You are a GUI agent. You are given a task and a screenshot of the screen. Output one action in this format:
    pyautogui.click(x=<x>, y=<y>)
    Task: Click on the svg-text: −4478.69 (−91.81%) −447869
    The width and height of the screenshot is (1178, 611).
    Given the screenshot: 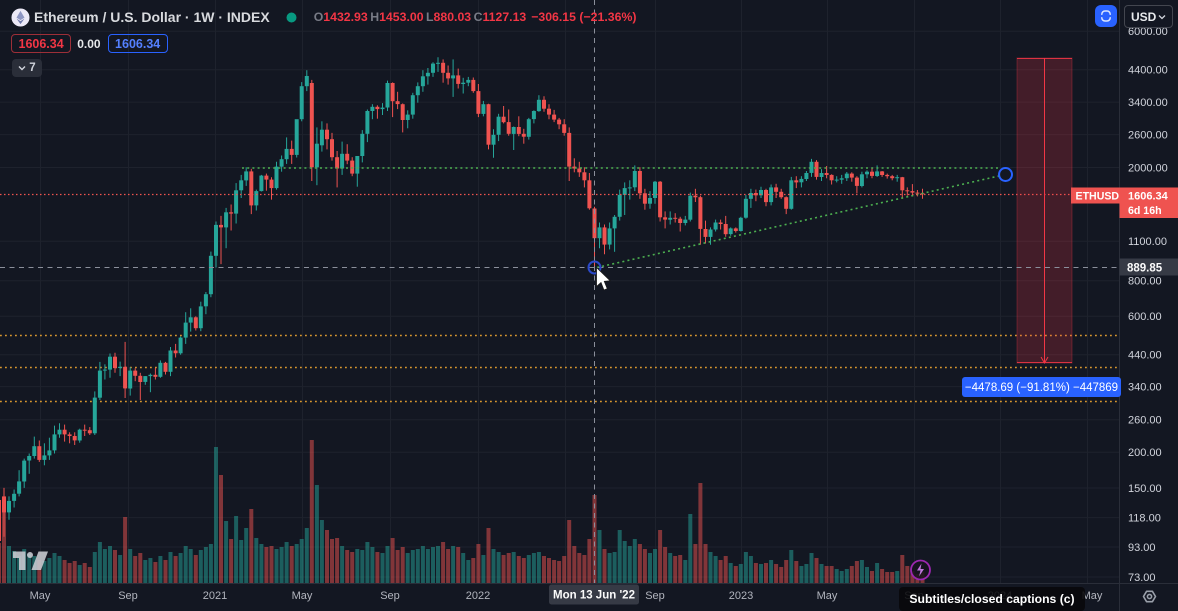 What is the action you would take?
    pyautogui.click(x=1041, y=388)
    